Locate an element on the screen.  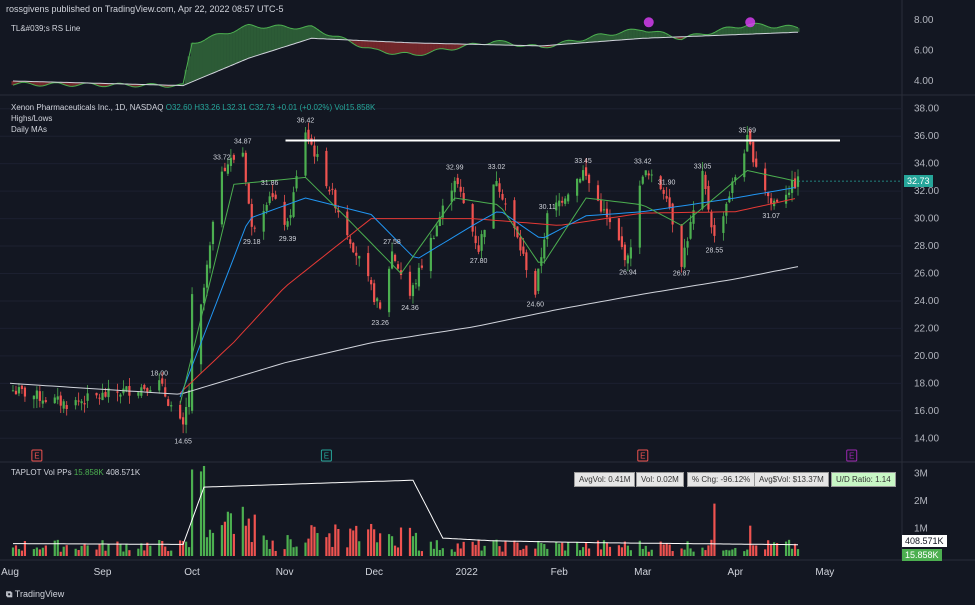
high-low-label: 31.90 is located at coordinates (667, 182).